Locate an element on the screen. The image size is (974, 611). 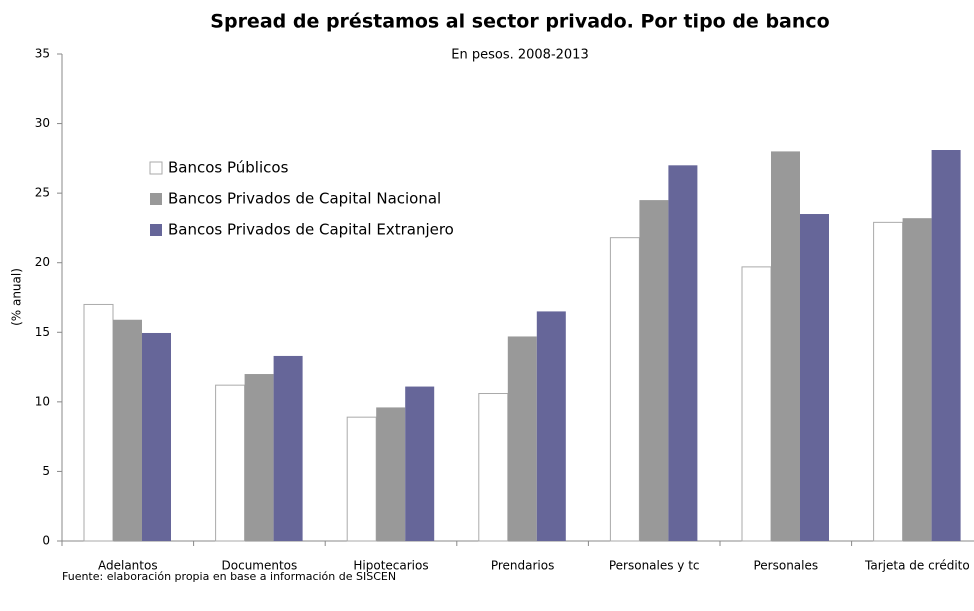
x-tick-label: Documentos is located at coordinates (260, 566).